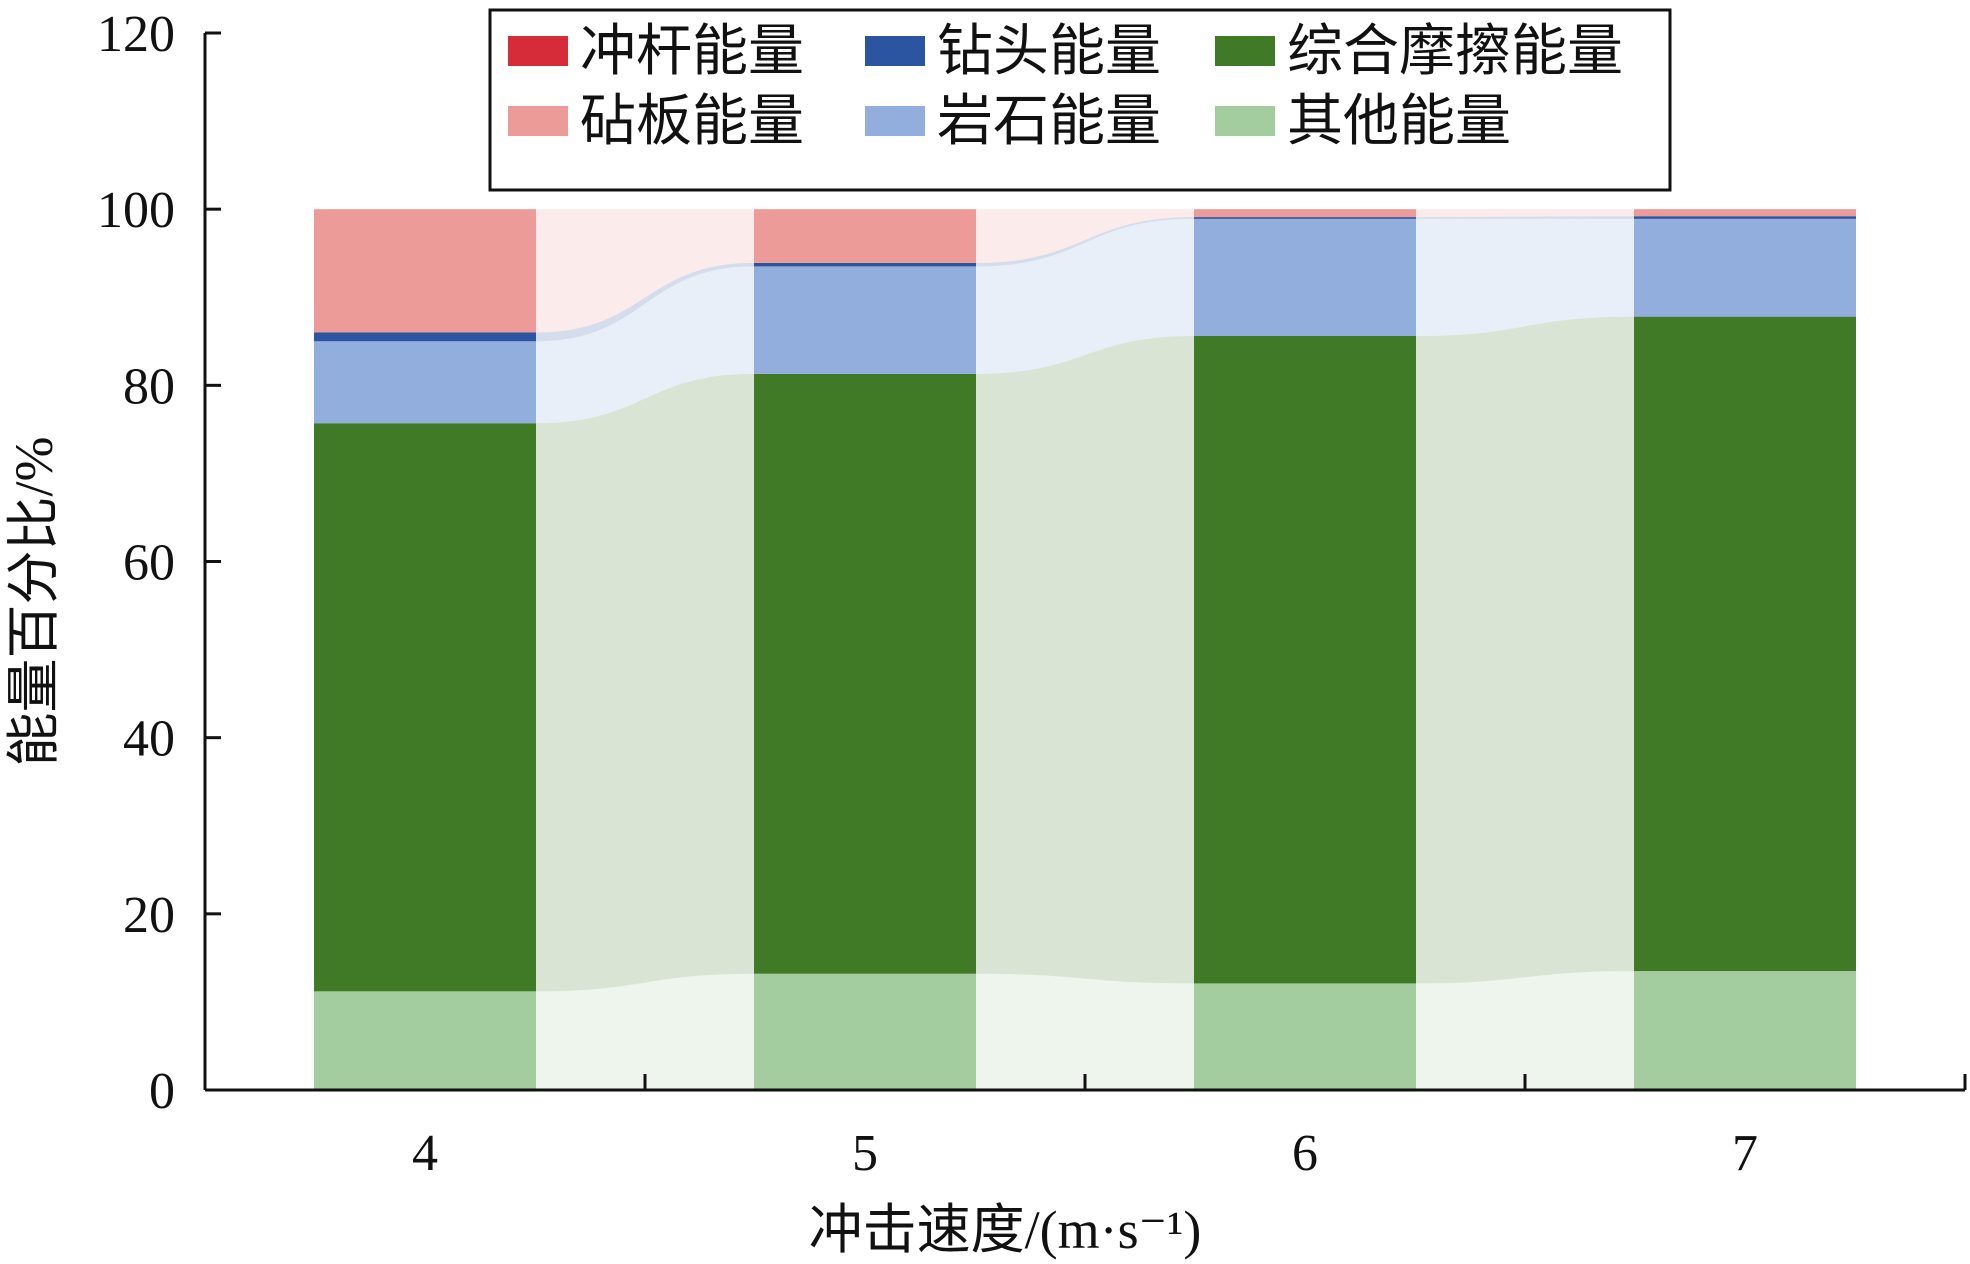 The height and width of the screenshot is (1264, 1970). I want to click on legend-box, so click(1080, 100).